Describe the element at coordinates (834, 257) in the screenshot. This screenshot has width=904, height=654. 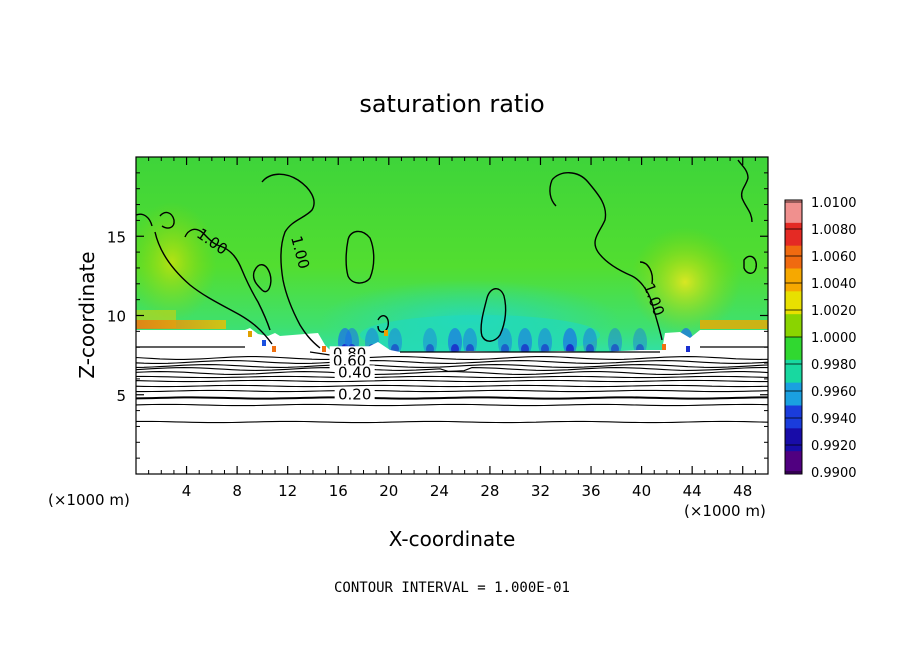
I see `colorbar-label: 1.0060` at that location.